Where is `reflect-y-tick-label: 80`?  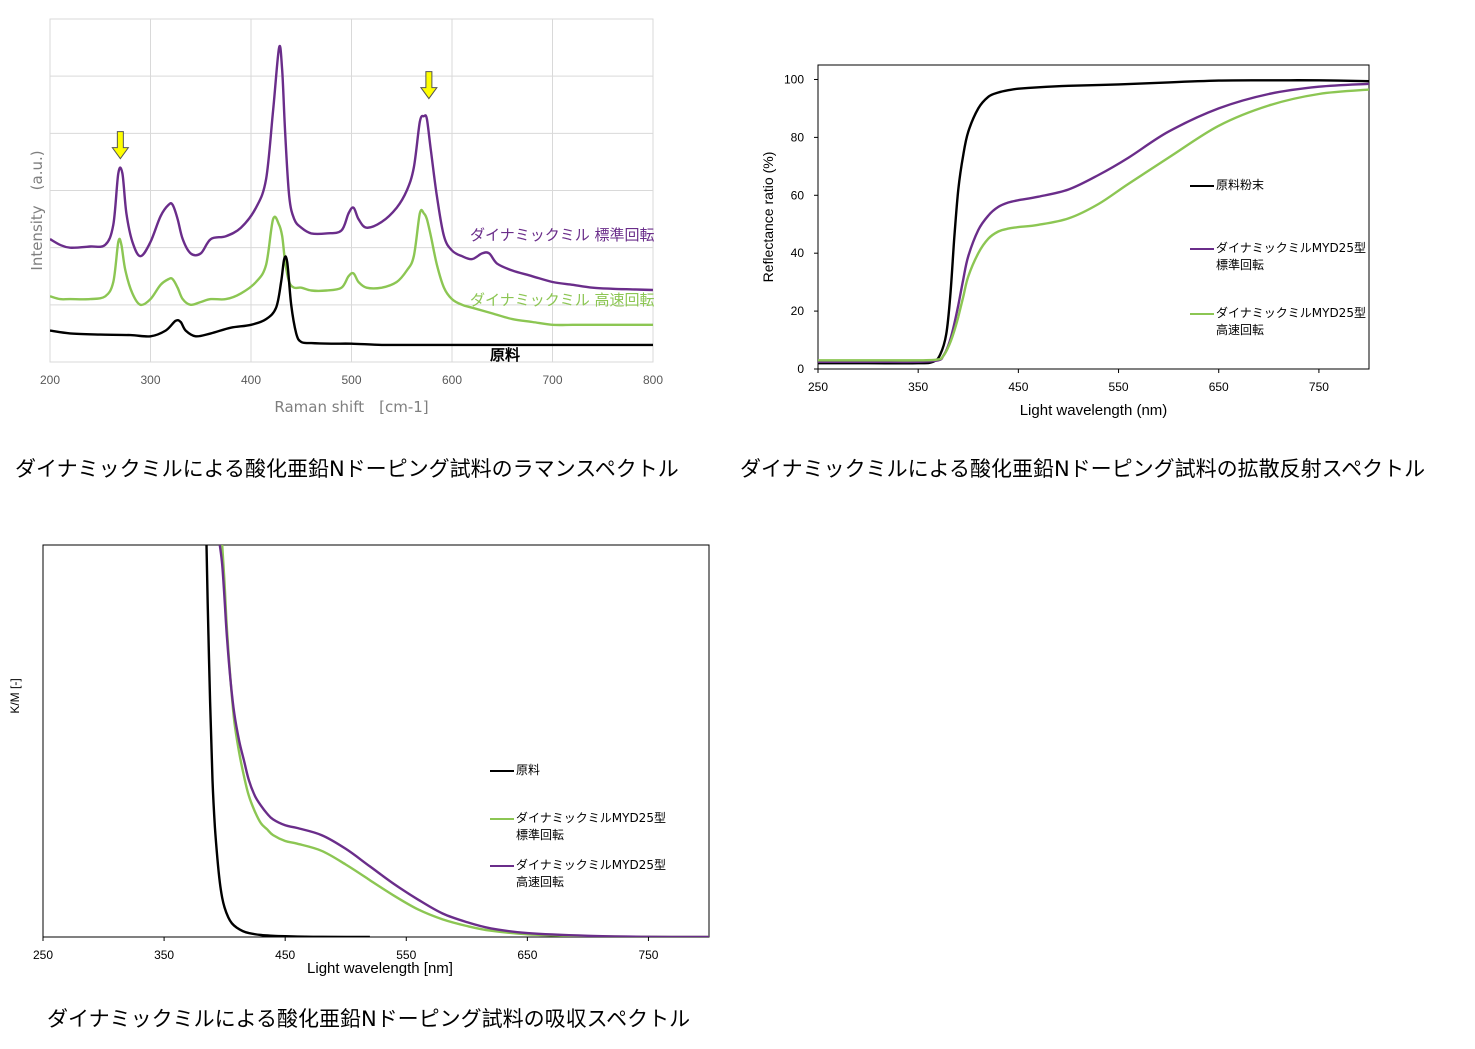
reflect-y-tick-label: 80 is located at coordinates (798, 137).